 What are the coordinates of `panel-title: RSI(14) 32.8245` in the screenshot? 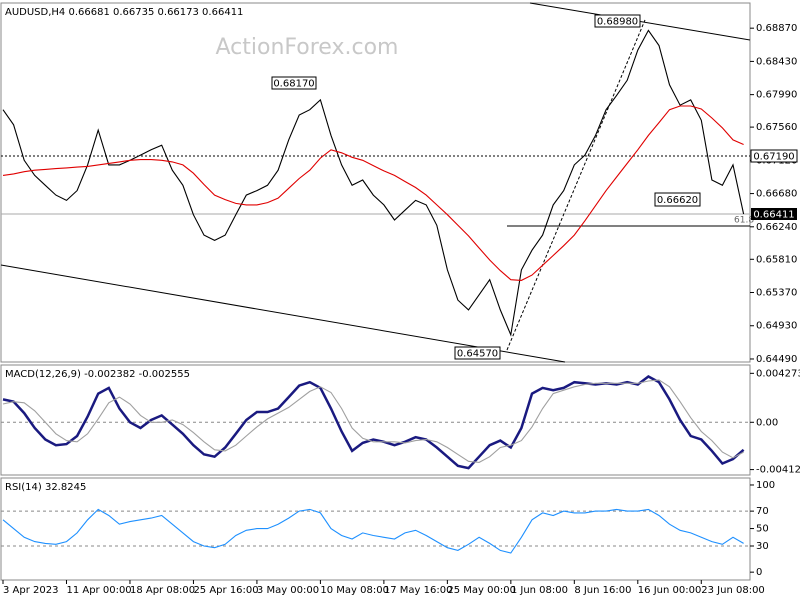 It's located at (45, 487).